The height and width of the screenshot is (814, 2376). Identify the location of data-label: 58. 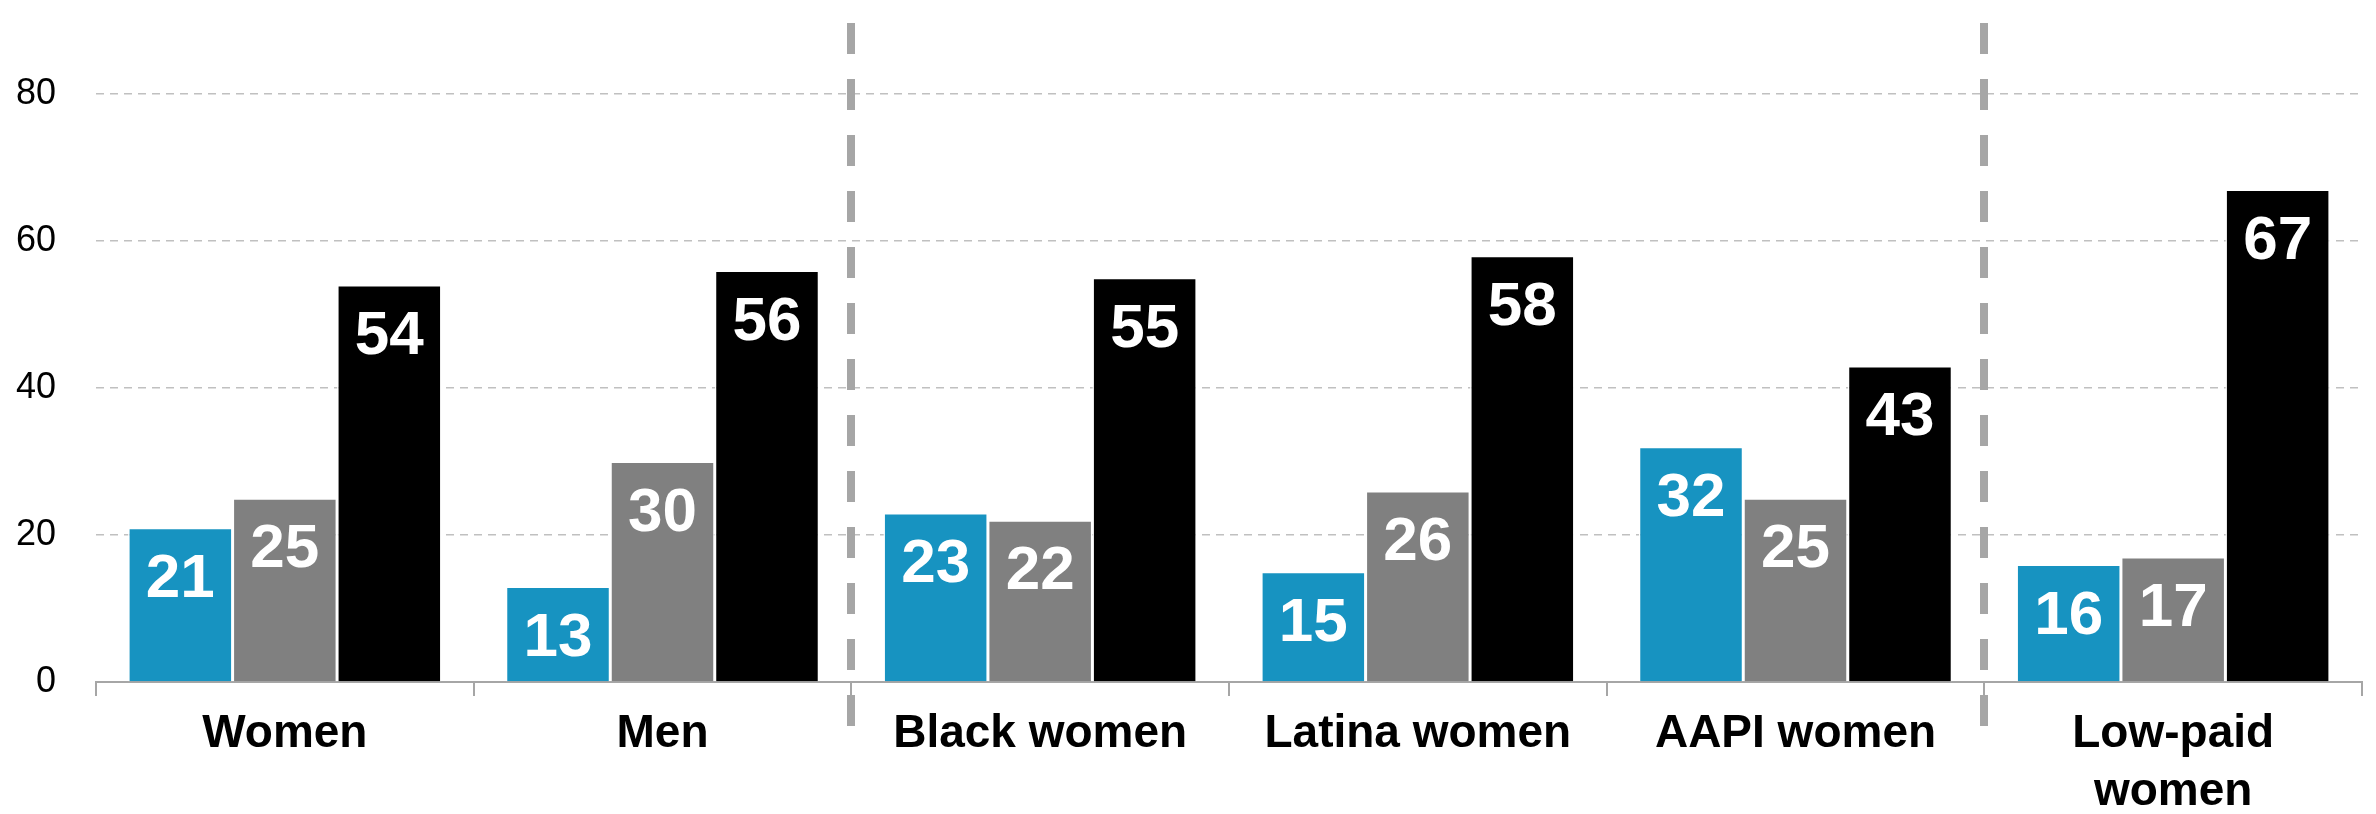
(1522, 303).